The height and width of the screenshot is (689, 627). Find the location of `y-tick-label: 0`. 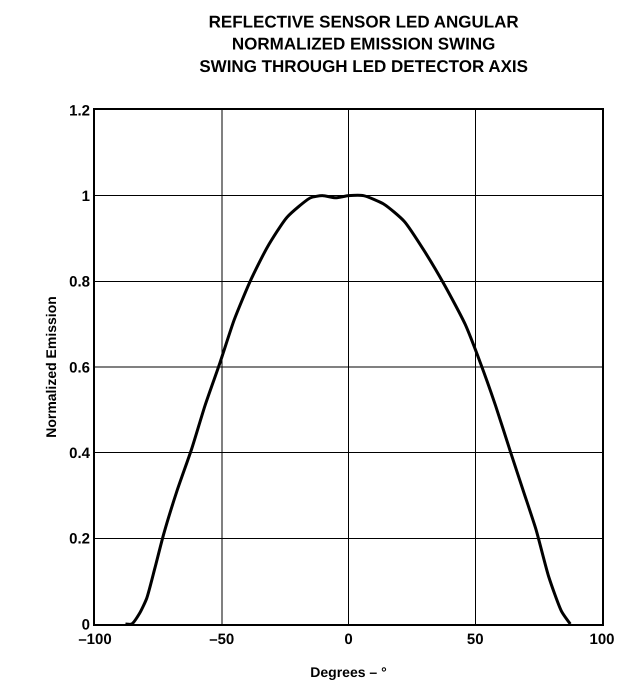

y-tick-label: 0 is located at coordinates (86, 625).